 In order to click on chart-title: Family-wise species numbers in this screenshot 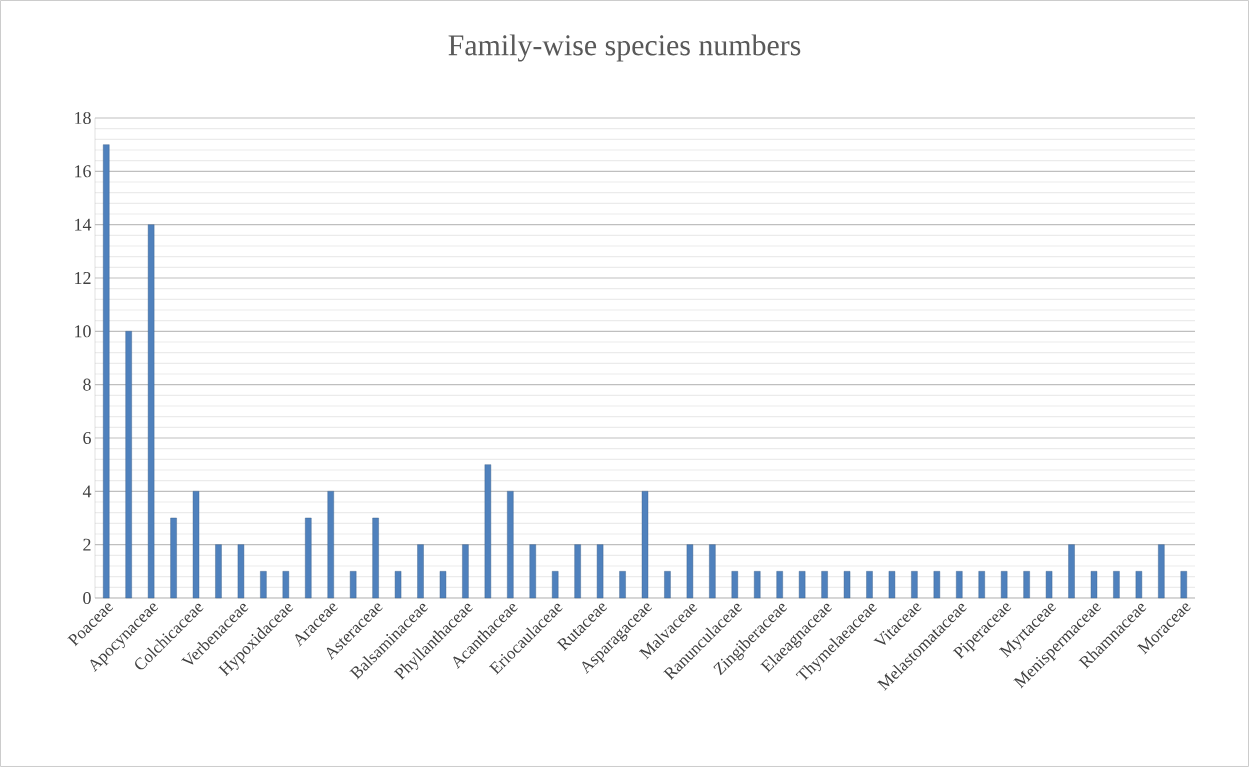, I will do `click(624, 48)`.